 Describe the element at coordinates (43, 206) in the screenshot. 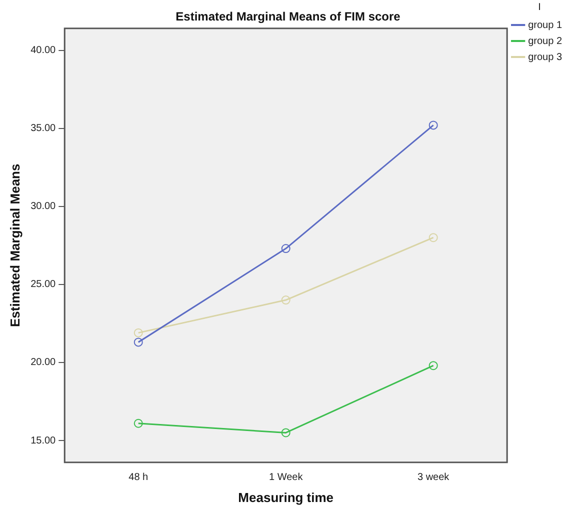

I see `y-tick-label: 30.00` at that location.